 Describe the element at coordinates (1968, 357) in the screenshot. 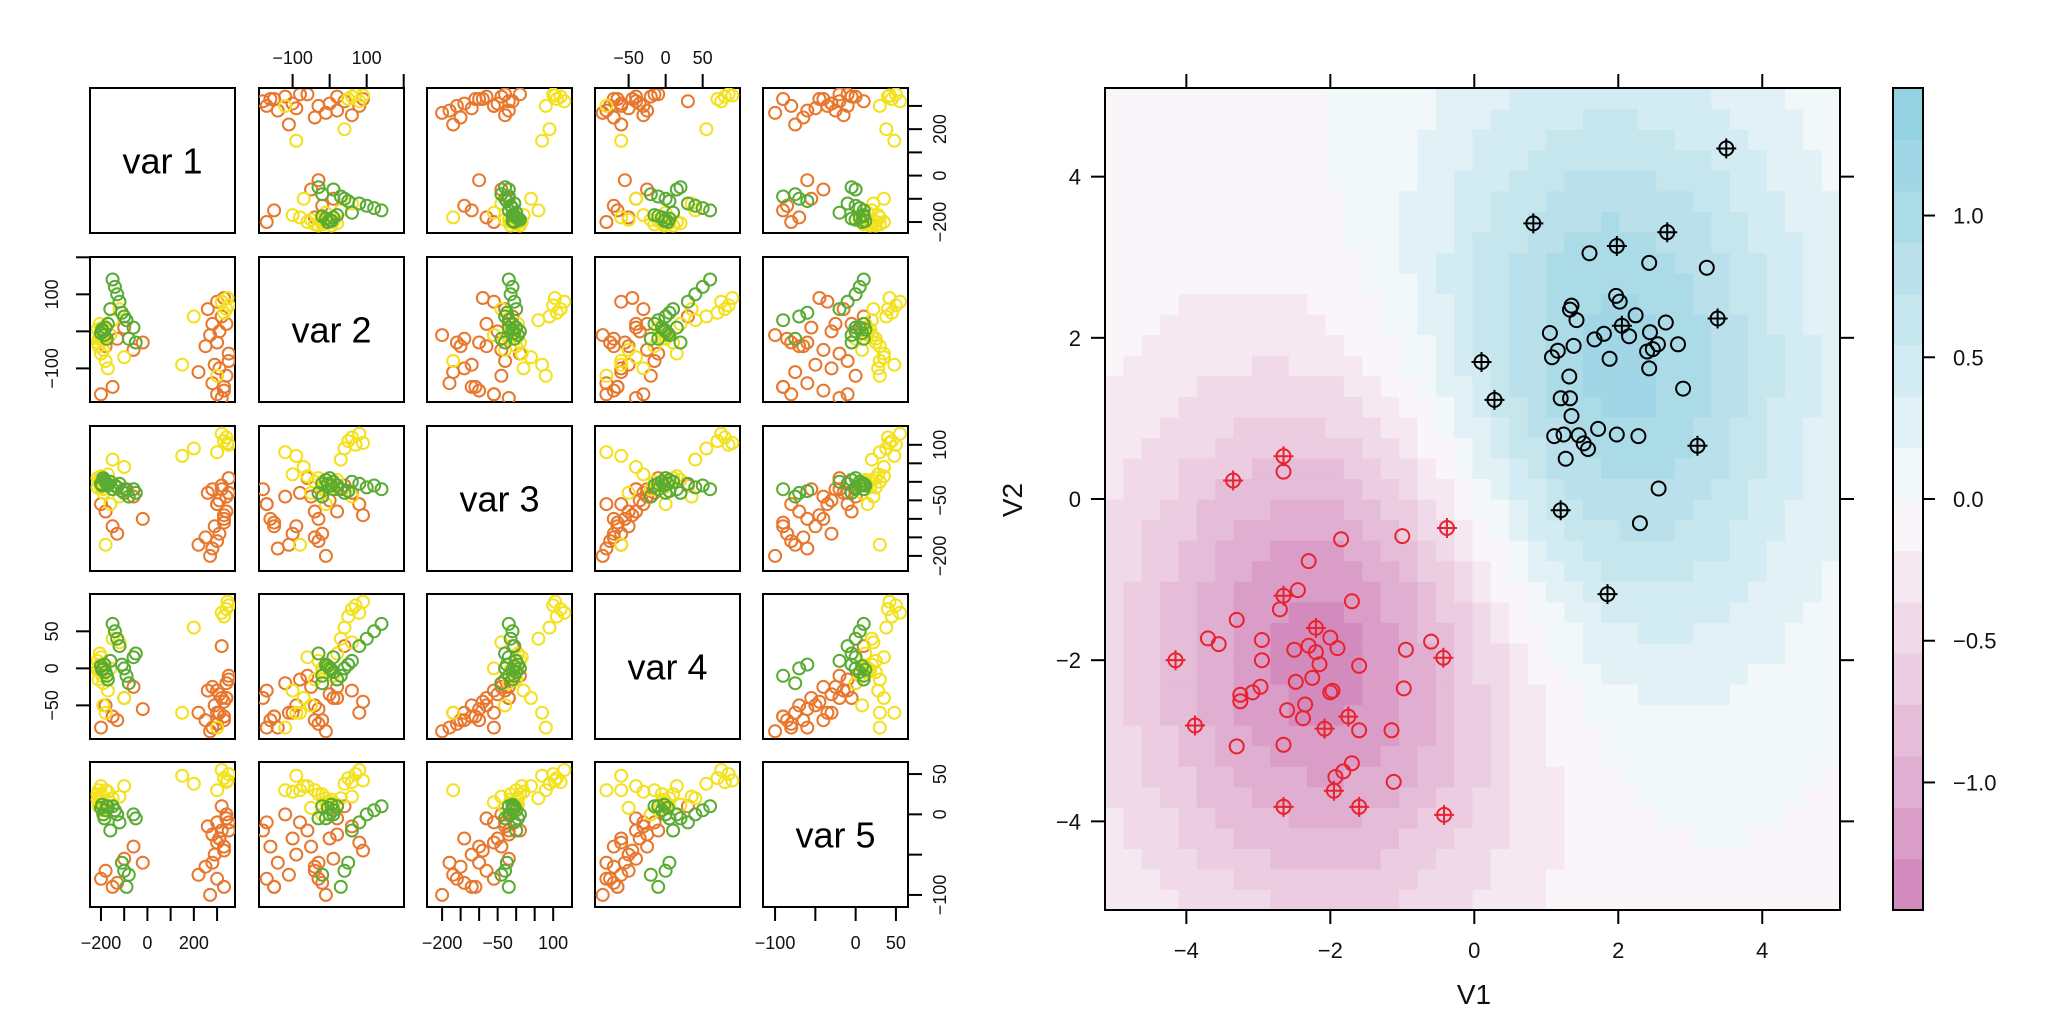

I see `colorbar-tick-label: 0.5` at that location.